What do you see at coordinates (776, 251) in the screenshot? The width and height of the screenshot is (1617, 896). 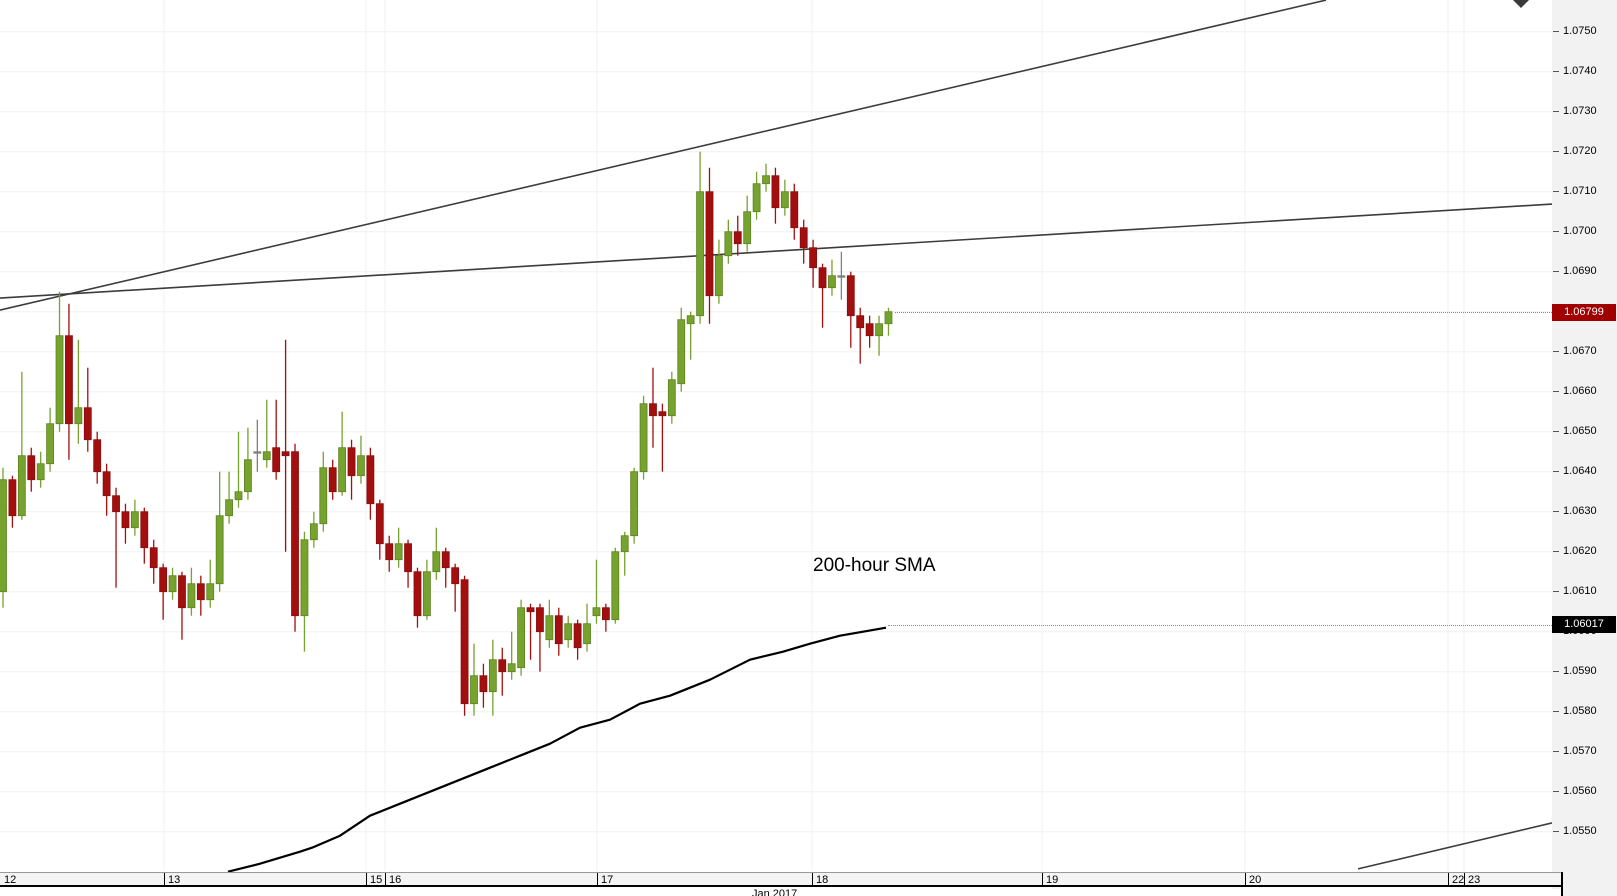 I see `trendline-rising-resistance-shallow` at bounding box center [776, 251].